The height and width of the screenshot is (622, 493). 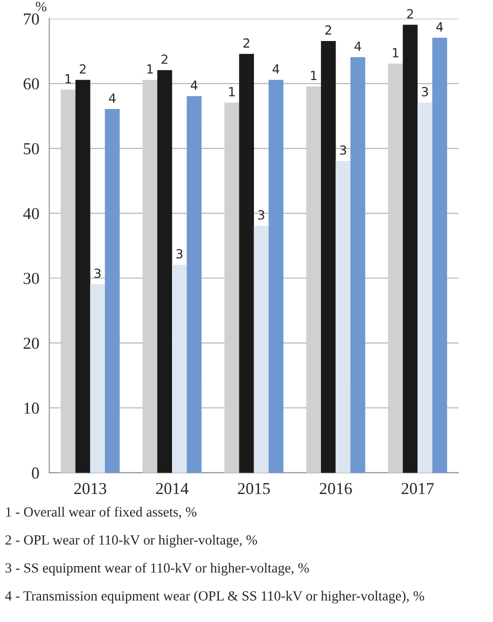 I want to click on y-tick-label: 60, so click(x=31, y=84).